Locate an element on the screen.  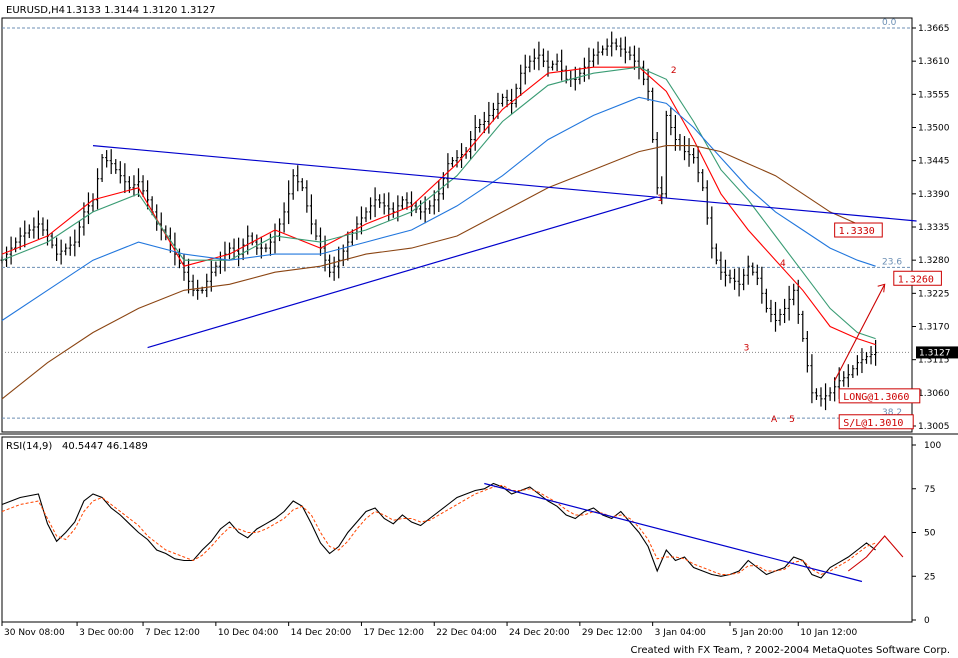
time-axis-label: 10 Jan 12:00 is located at coordinates (828, 633).